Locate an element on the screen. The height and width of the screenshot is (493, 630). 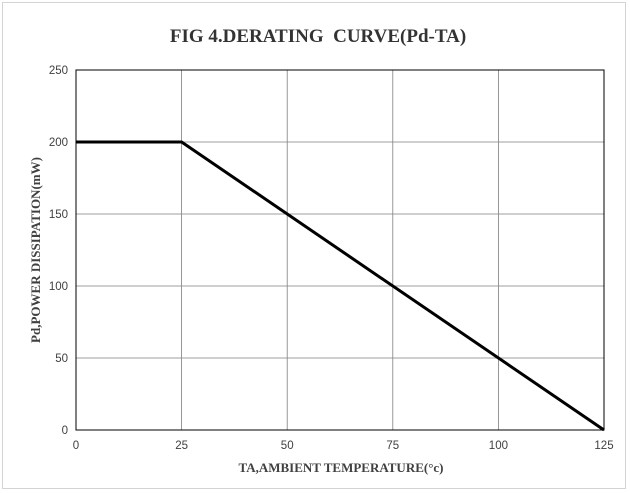
x-tick-label: 125 is located at coordinates (603, 446).